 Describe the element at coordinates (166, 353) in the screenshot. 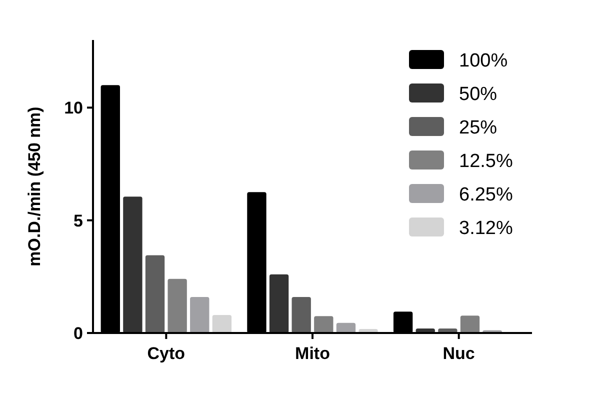

I see `x-tick-label: Cyto` at that location.